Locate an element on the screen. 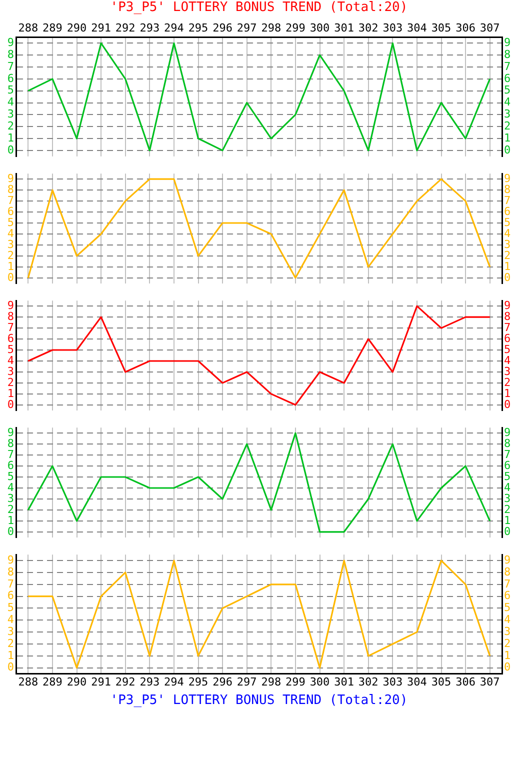 Image resolution: width=518 pixels, height=763 pixels. x-tick-label: 295 is located at coordinates (198, 27).